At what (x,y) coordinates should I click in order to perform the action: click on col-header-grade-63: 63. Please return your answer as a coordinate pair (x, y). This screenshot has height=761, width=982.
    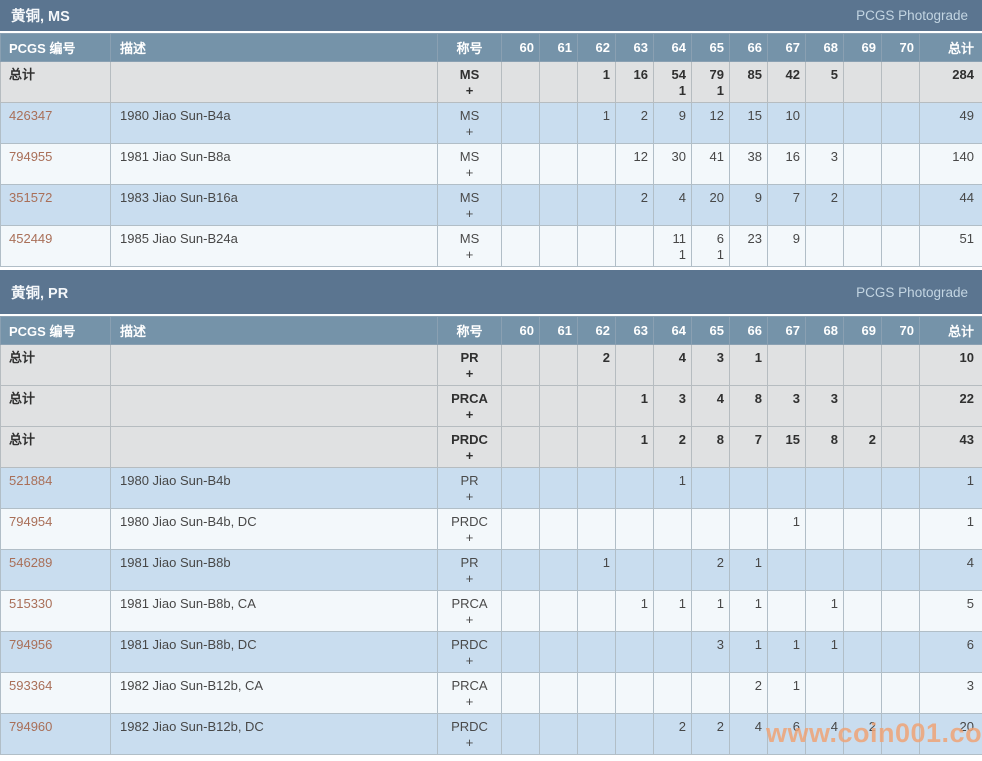
    Looking at the image, I should click on (634, 47).